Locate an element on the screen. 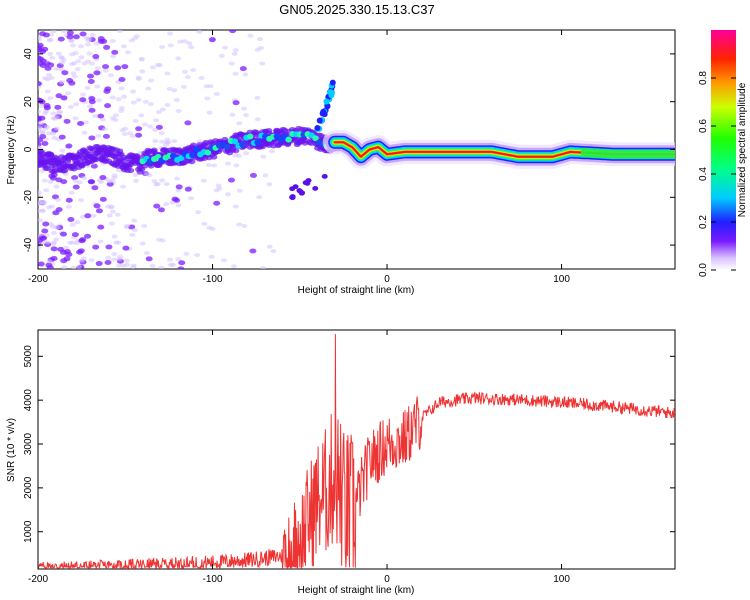 Image resolution: width=750 pixels, height=600 pixels. y-tick-label: -40 is located at coordinates (28, 244).